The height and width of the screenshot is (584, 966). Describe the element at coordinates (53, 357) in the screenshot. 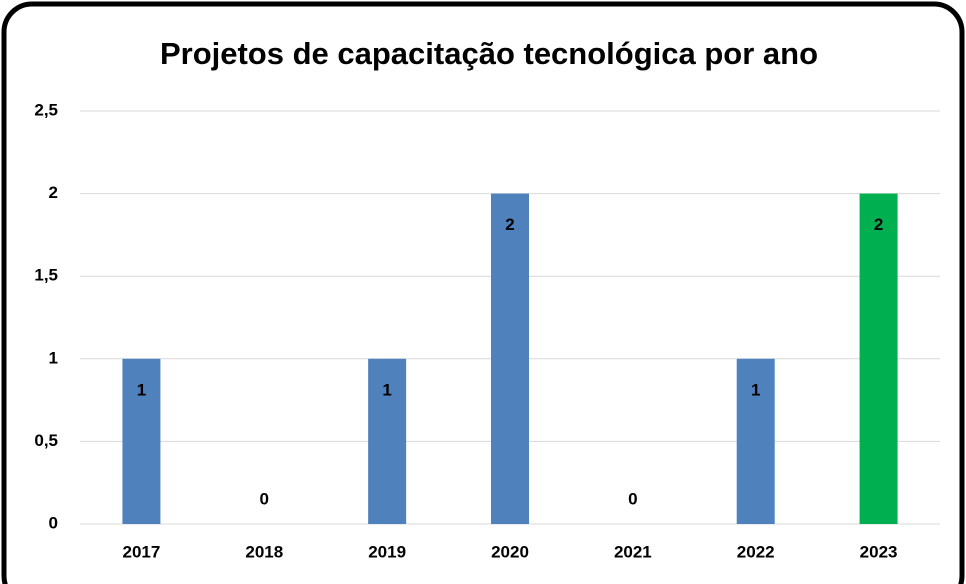

I see `y-tick-label: 1` at that location.